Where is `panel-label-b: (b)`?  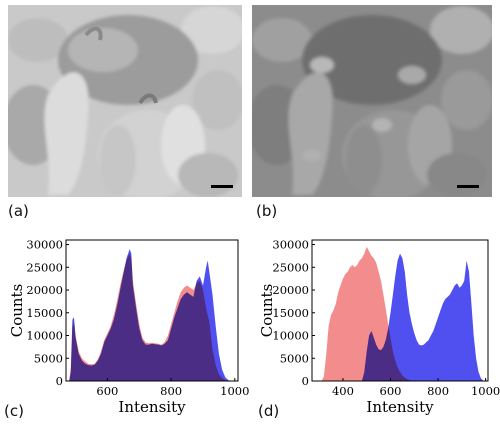 panel-label-b: (b) is located at coordinates (267, 211).